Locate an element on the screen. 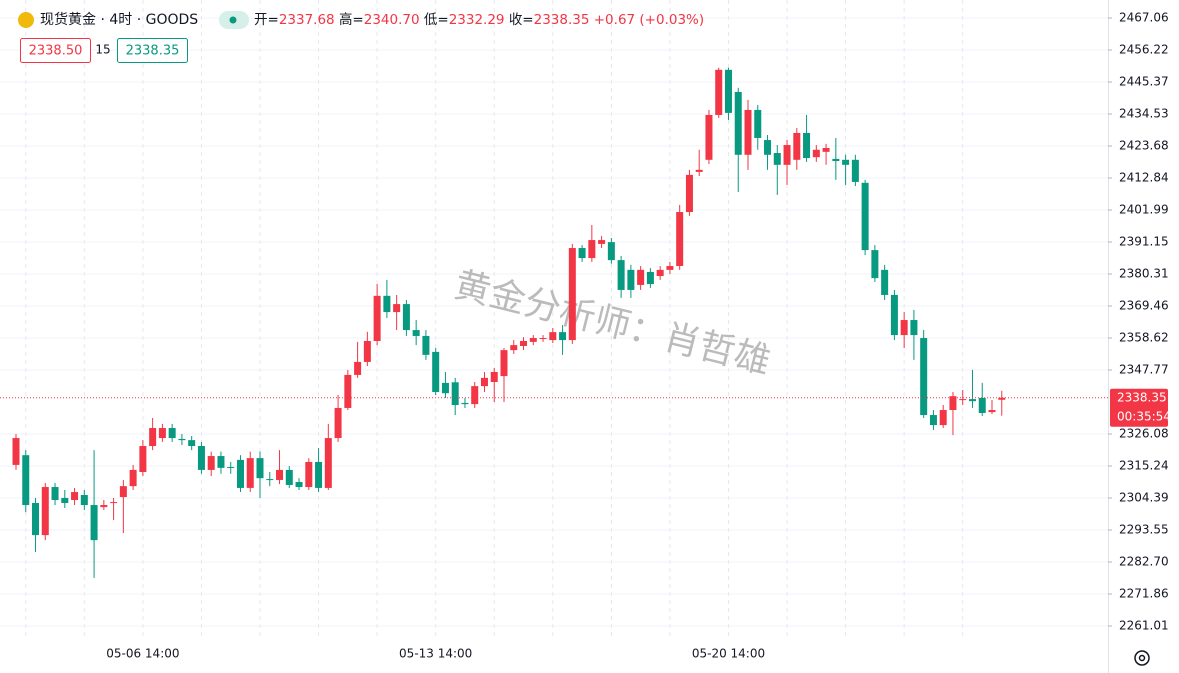  y-tick-label: 2401.99 is located at coordinates (1144, 209).